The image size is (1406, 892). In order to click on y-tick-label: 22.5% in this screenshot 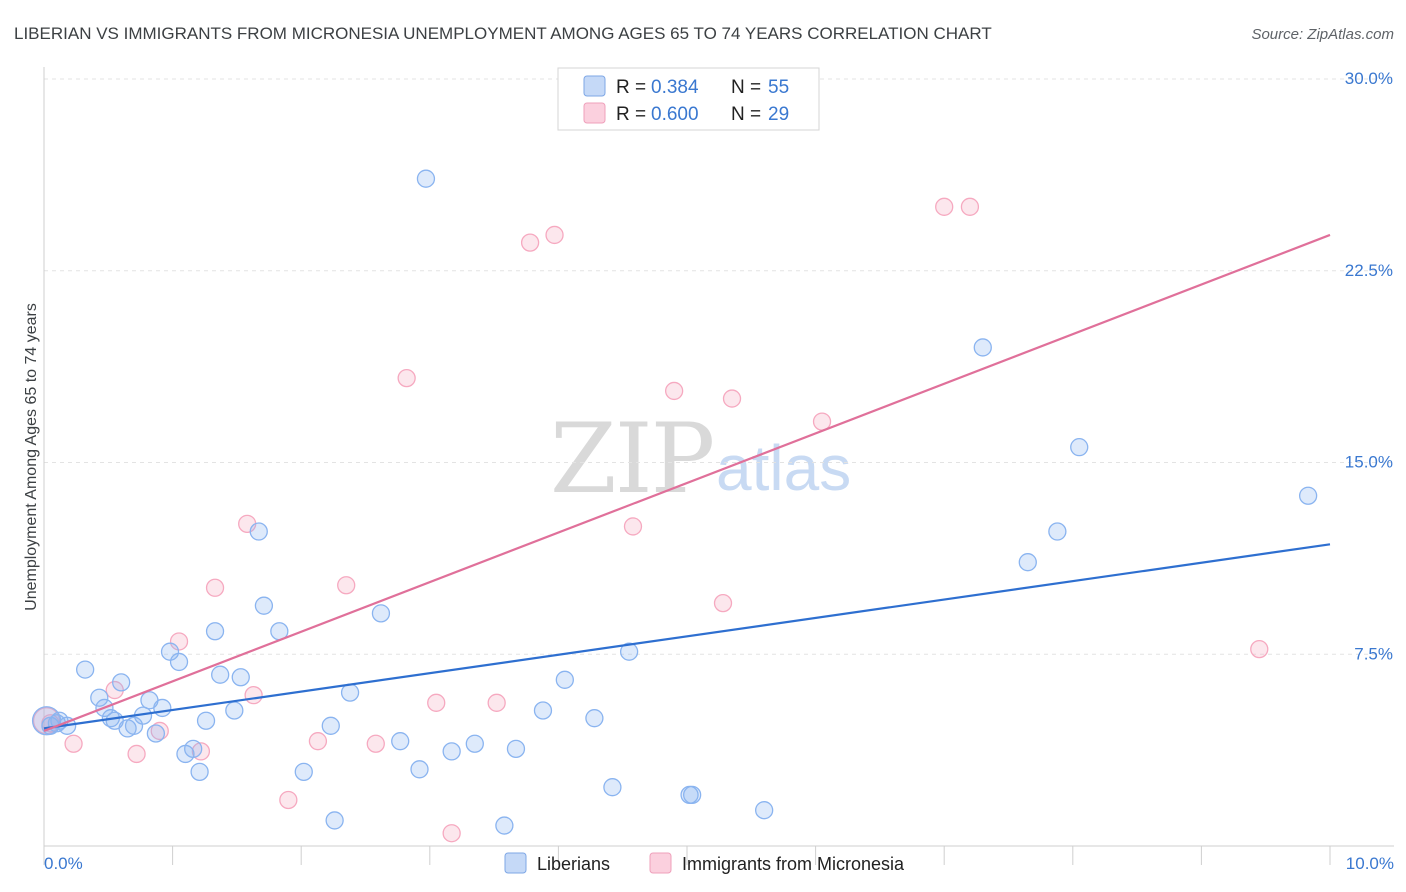, I will do `click(1369, 270)`.